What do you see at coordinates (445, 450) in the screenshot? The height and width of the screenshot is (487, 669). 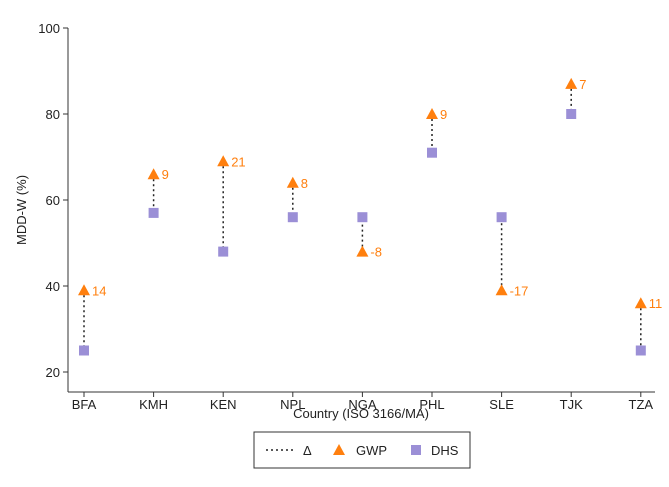 I see `legend-dhs-label: DHS` at bounding box center [445, 450].